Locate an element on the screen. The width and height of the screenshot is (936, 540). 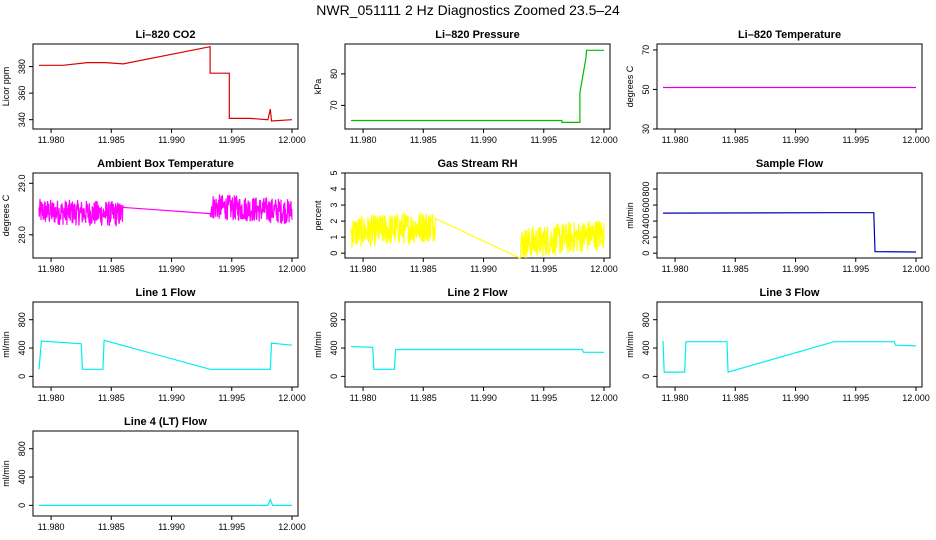
y-tick-label: 360 is located at coordinates (22, 93).